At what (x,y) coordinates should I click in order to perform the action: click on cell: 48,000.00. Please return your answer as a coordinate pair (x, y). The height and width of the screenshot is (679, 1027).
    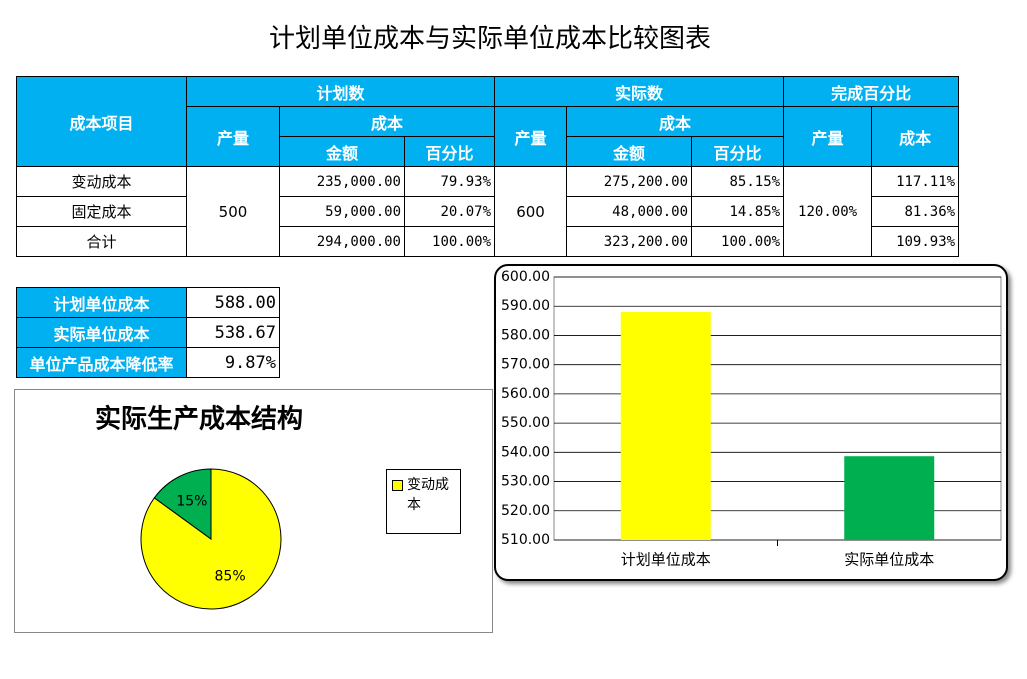
    Looking at the image, I should click on (629, 211).